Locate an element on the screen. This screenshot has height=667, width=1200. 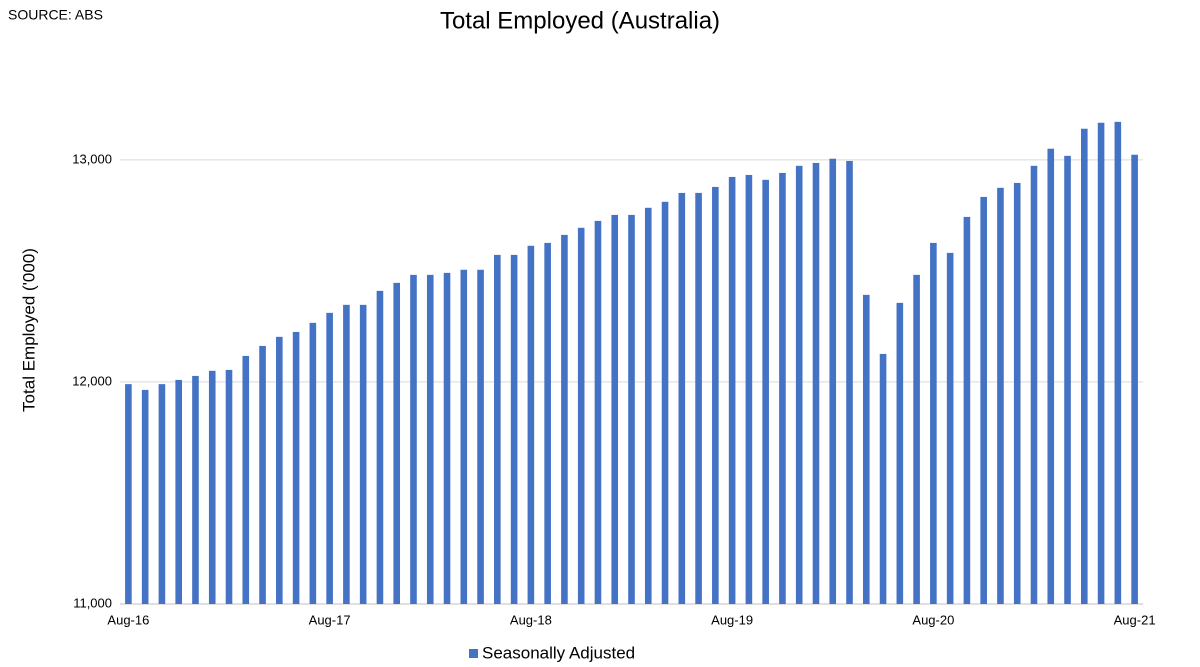
source-note: SOURCE: ABS is located at coordinates (55, 15).